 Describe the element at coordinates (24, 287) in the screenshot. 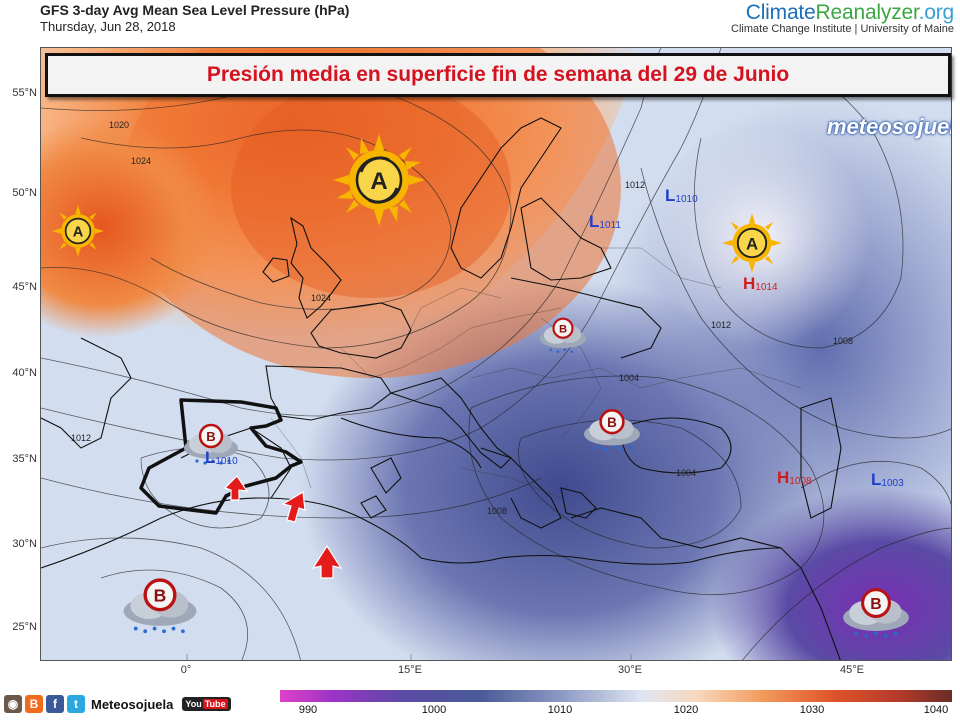

I see `lat-label-45: 45°N` at that location.